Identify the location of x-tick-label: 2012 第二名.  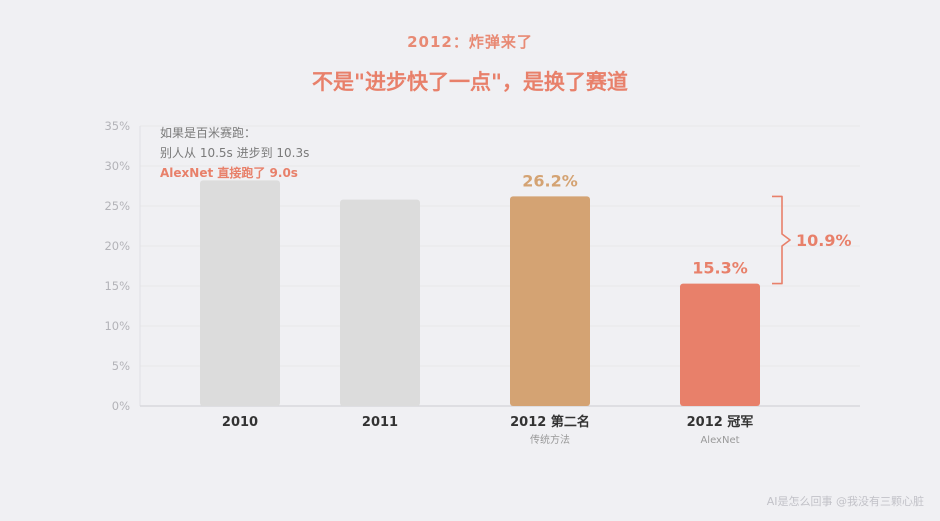
(550, 422).